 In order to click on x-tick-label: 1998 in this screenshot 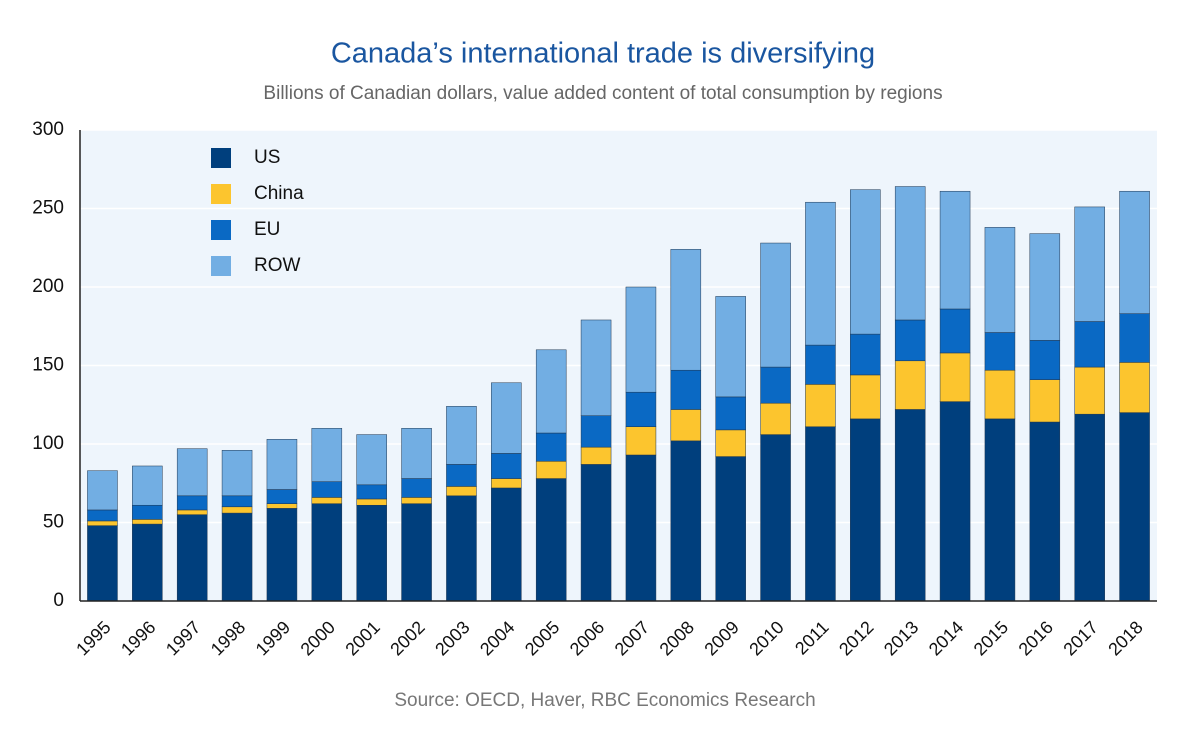, I will do `click(228, 638)`.